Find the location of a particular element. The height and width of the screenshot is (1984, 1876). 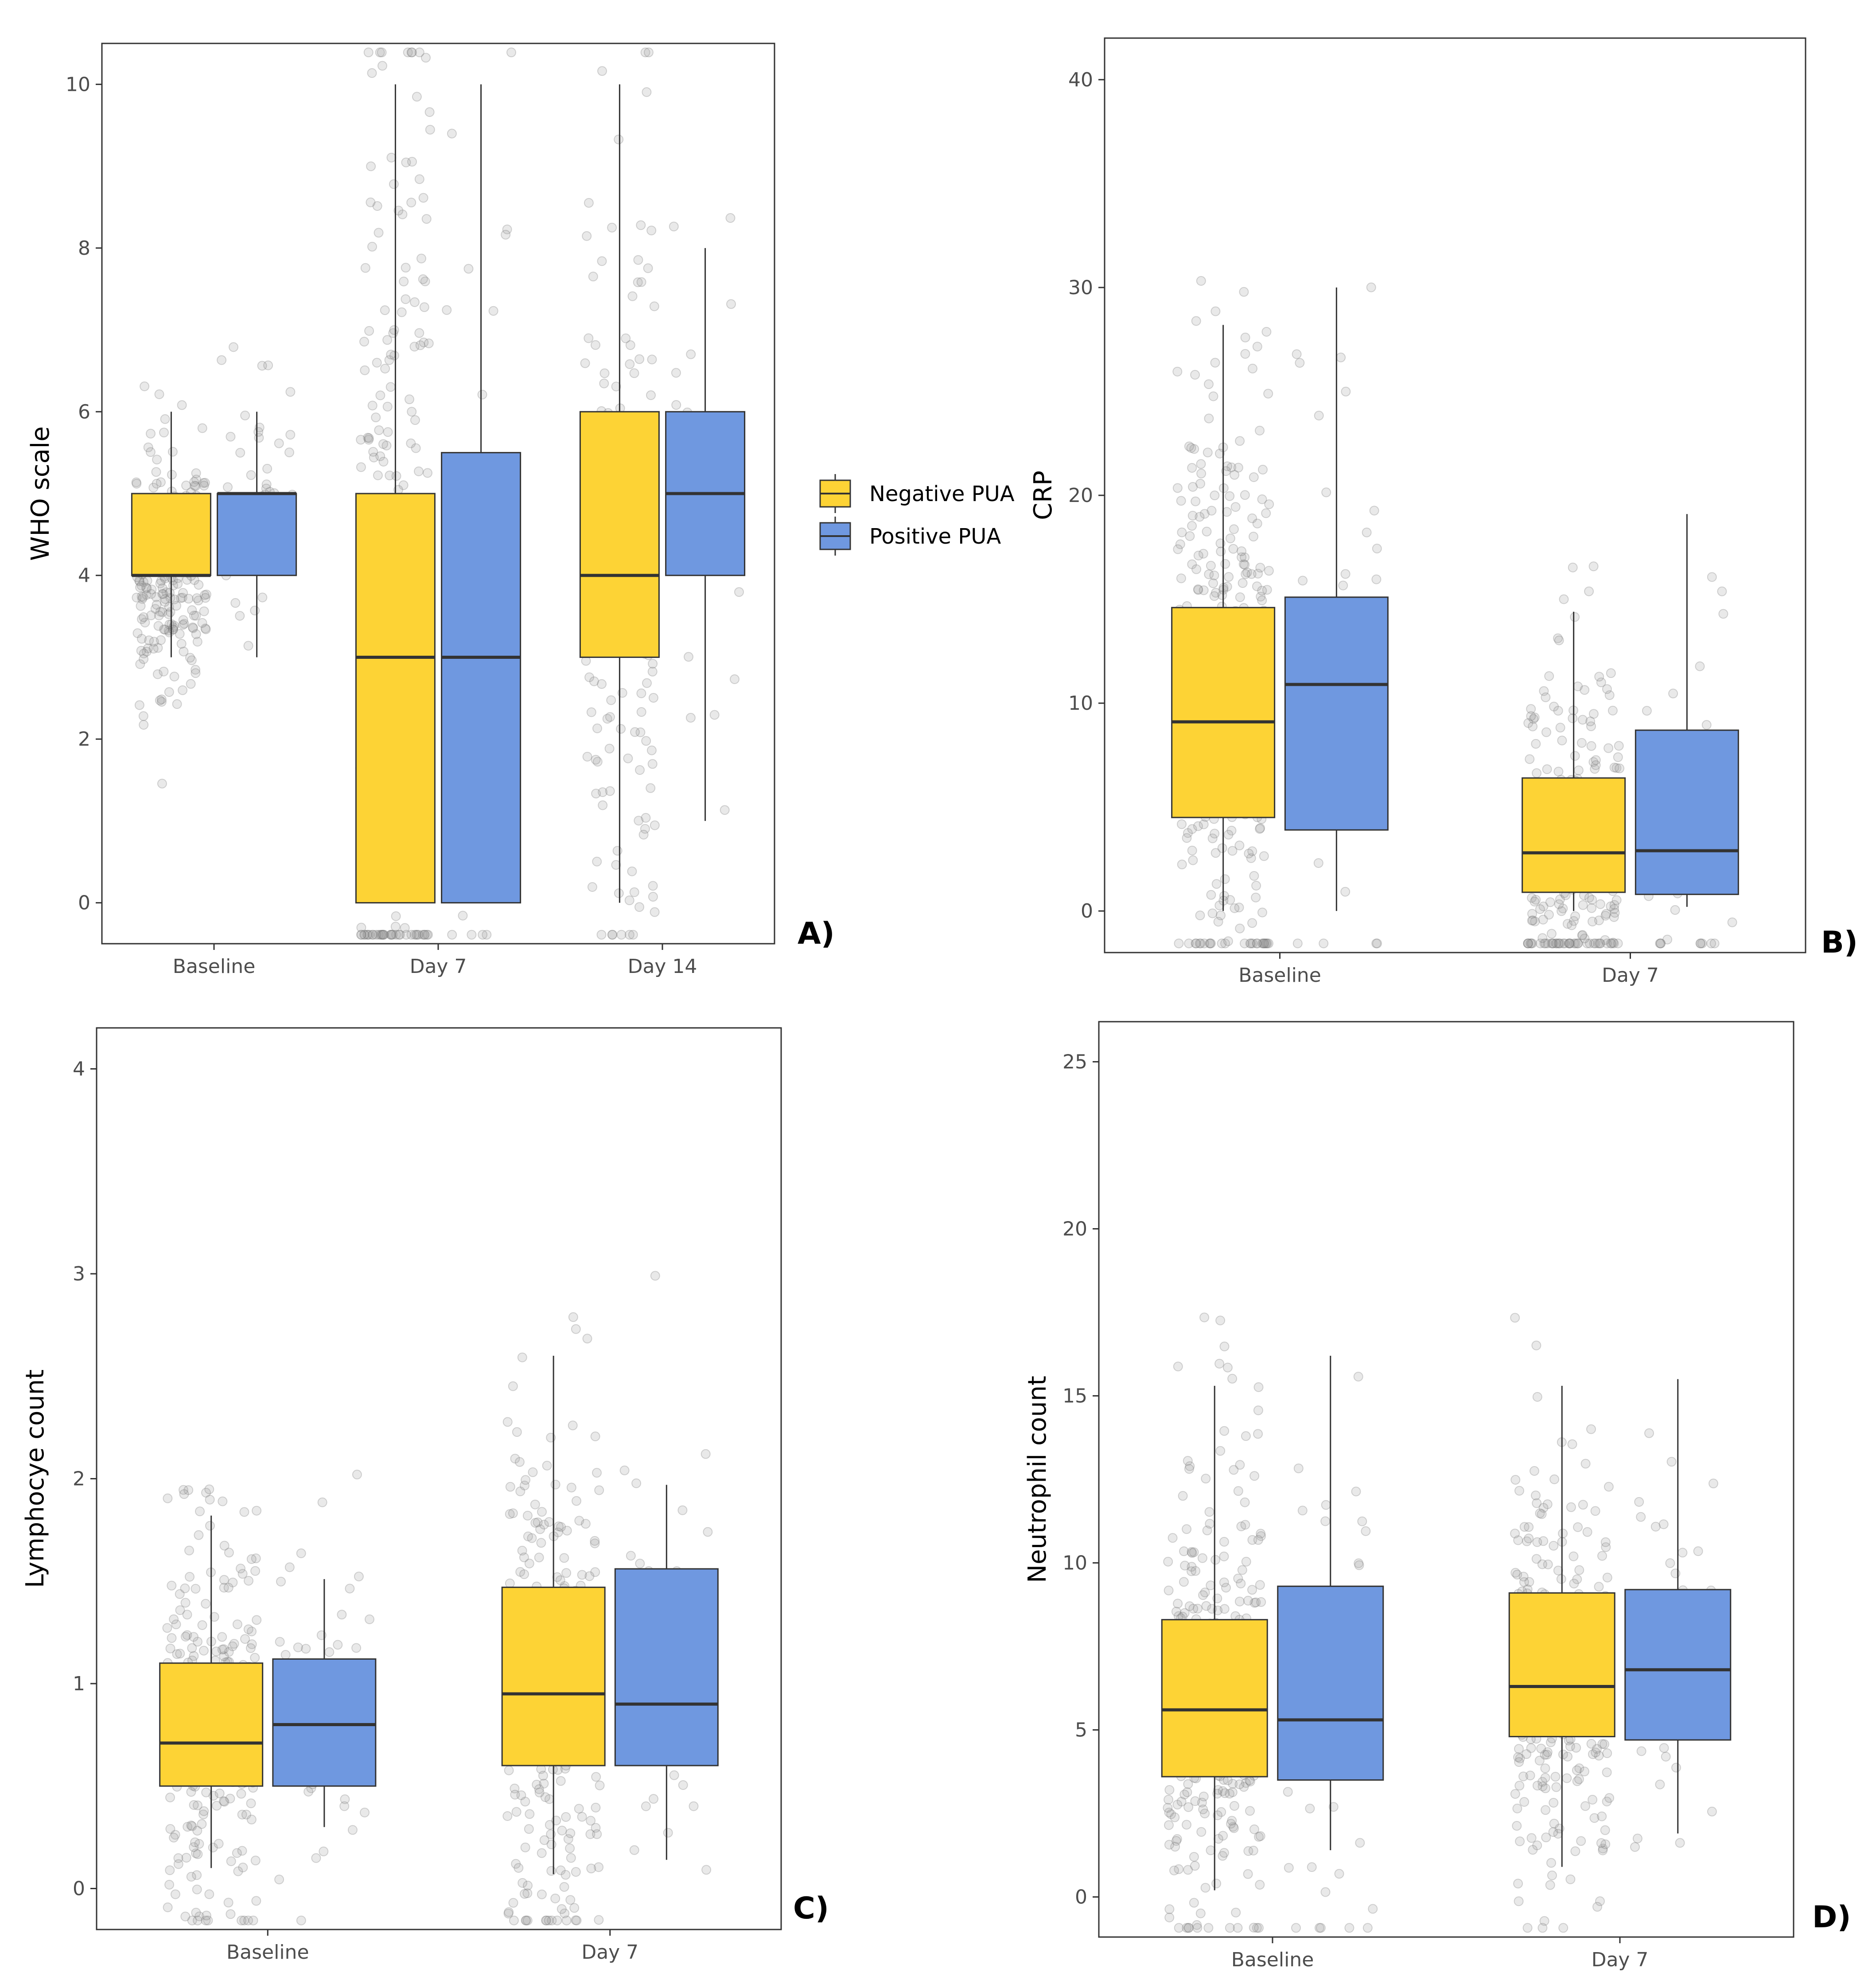

y-axis-title: Lymphocye count is located at coordinates (35, 1478).